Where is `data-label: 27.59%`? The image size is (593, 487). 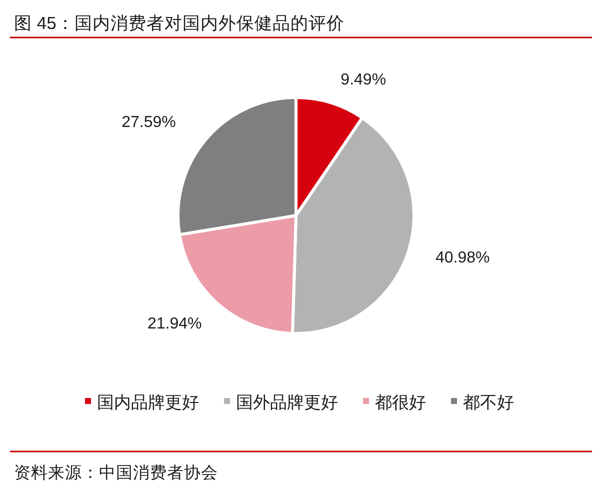 data-label: 27.59% is located at coordinates (149, 122).